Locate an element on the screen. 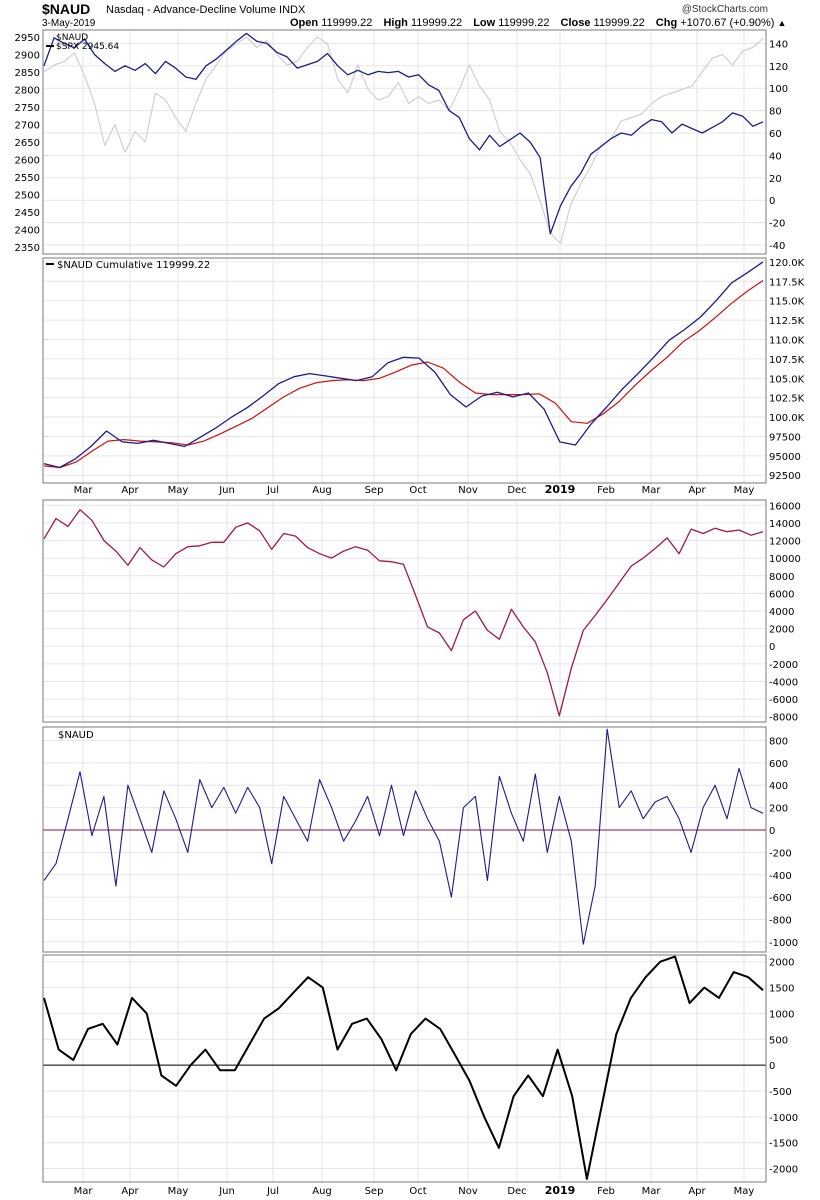 The height and width of the screenshot is (1200, 820). cum-right-tick-8: 112.5K is located at coordinates (787, 321).